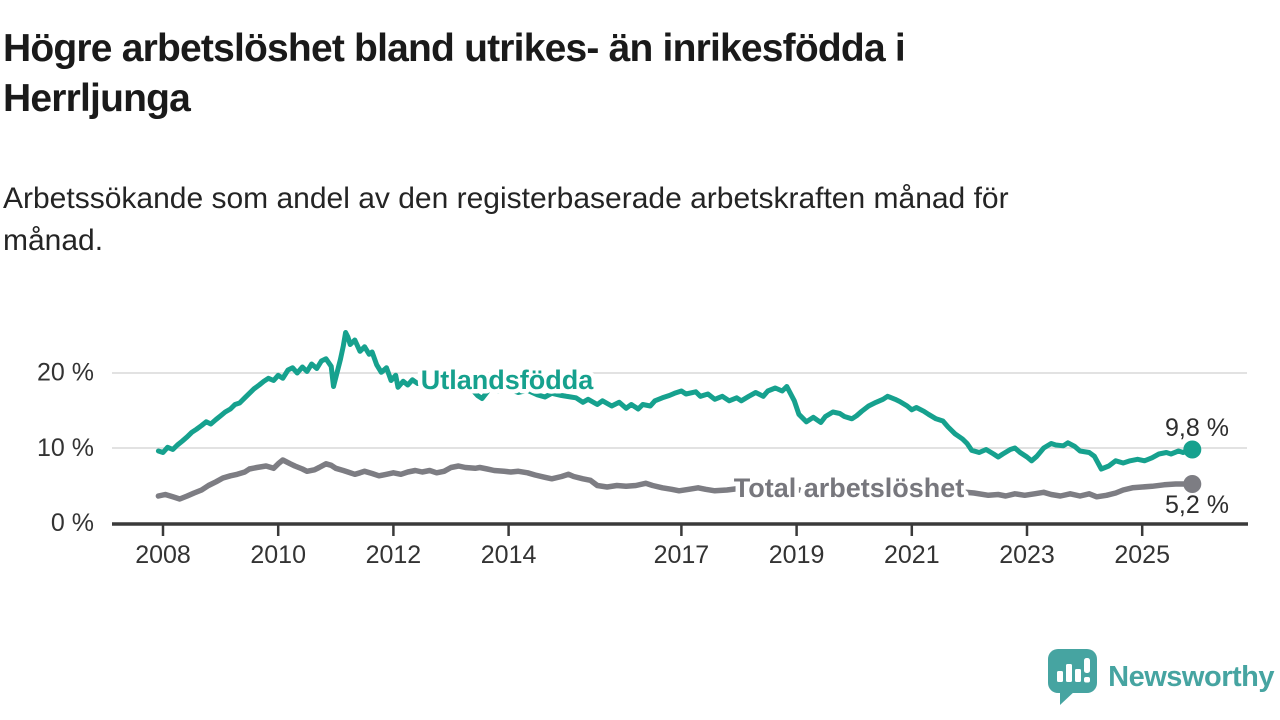 Image resolution: width=1280 pixels, height=720 pixels. What do you see at coordinates (278, 555) in the screenshot?
I see `x-tick-label-2010: 2010` at bounding box center [278, 555].